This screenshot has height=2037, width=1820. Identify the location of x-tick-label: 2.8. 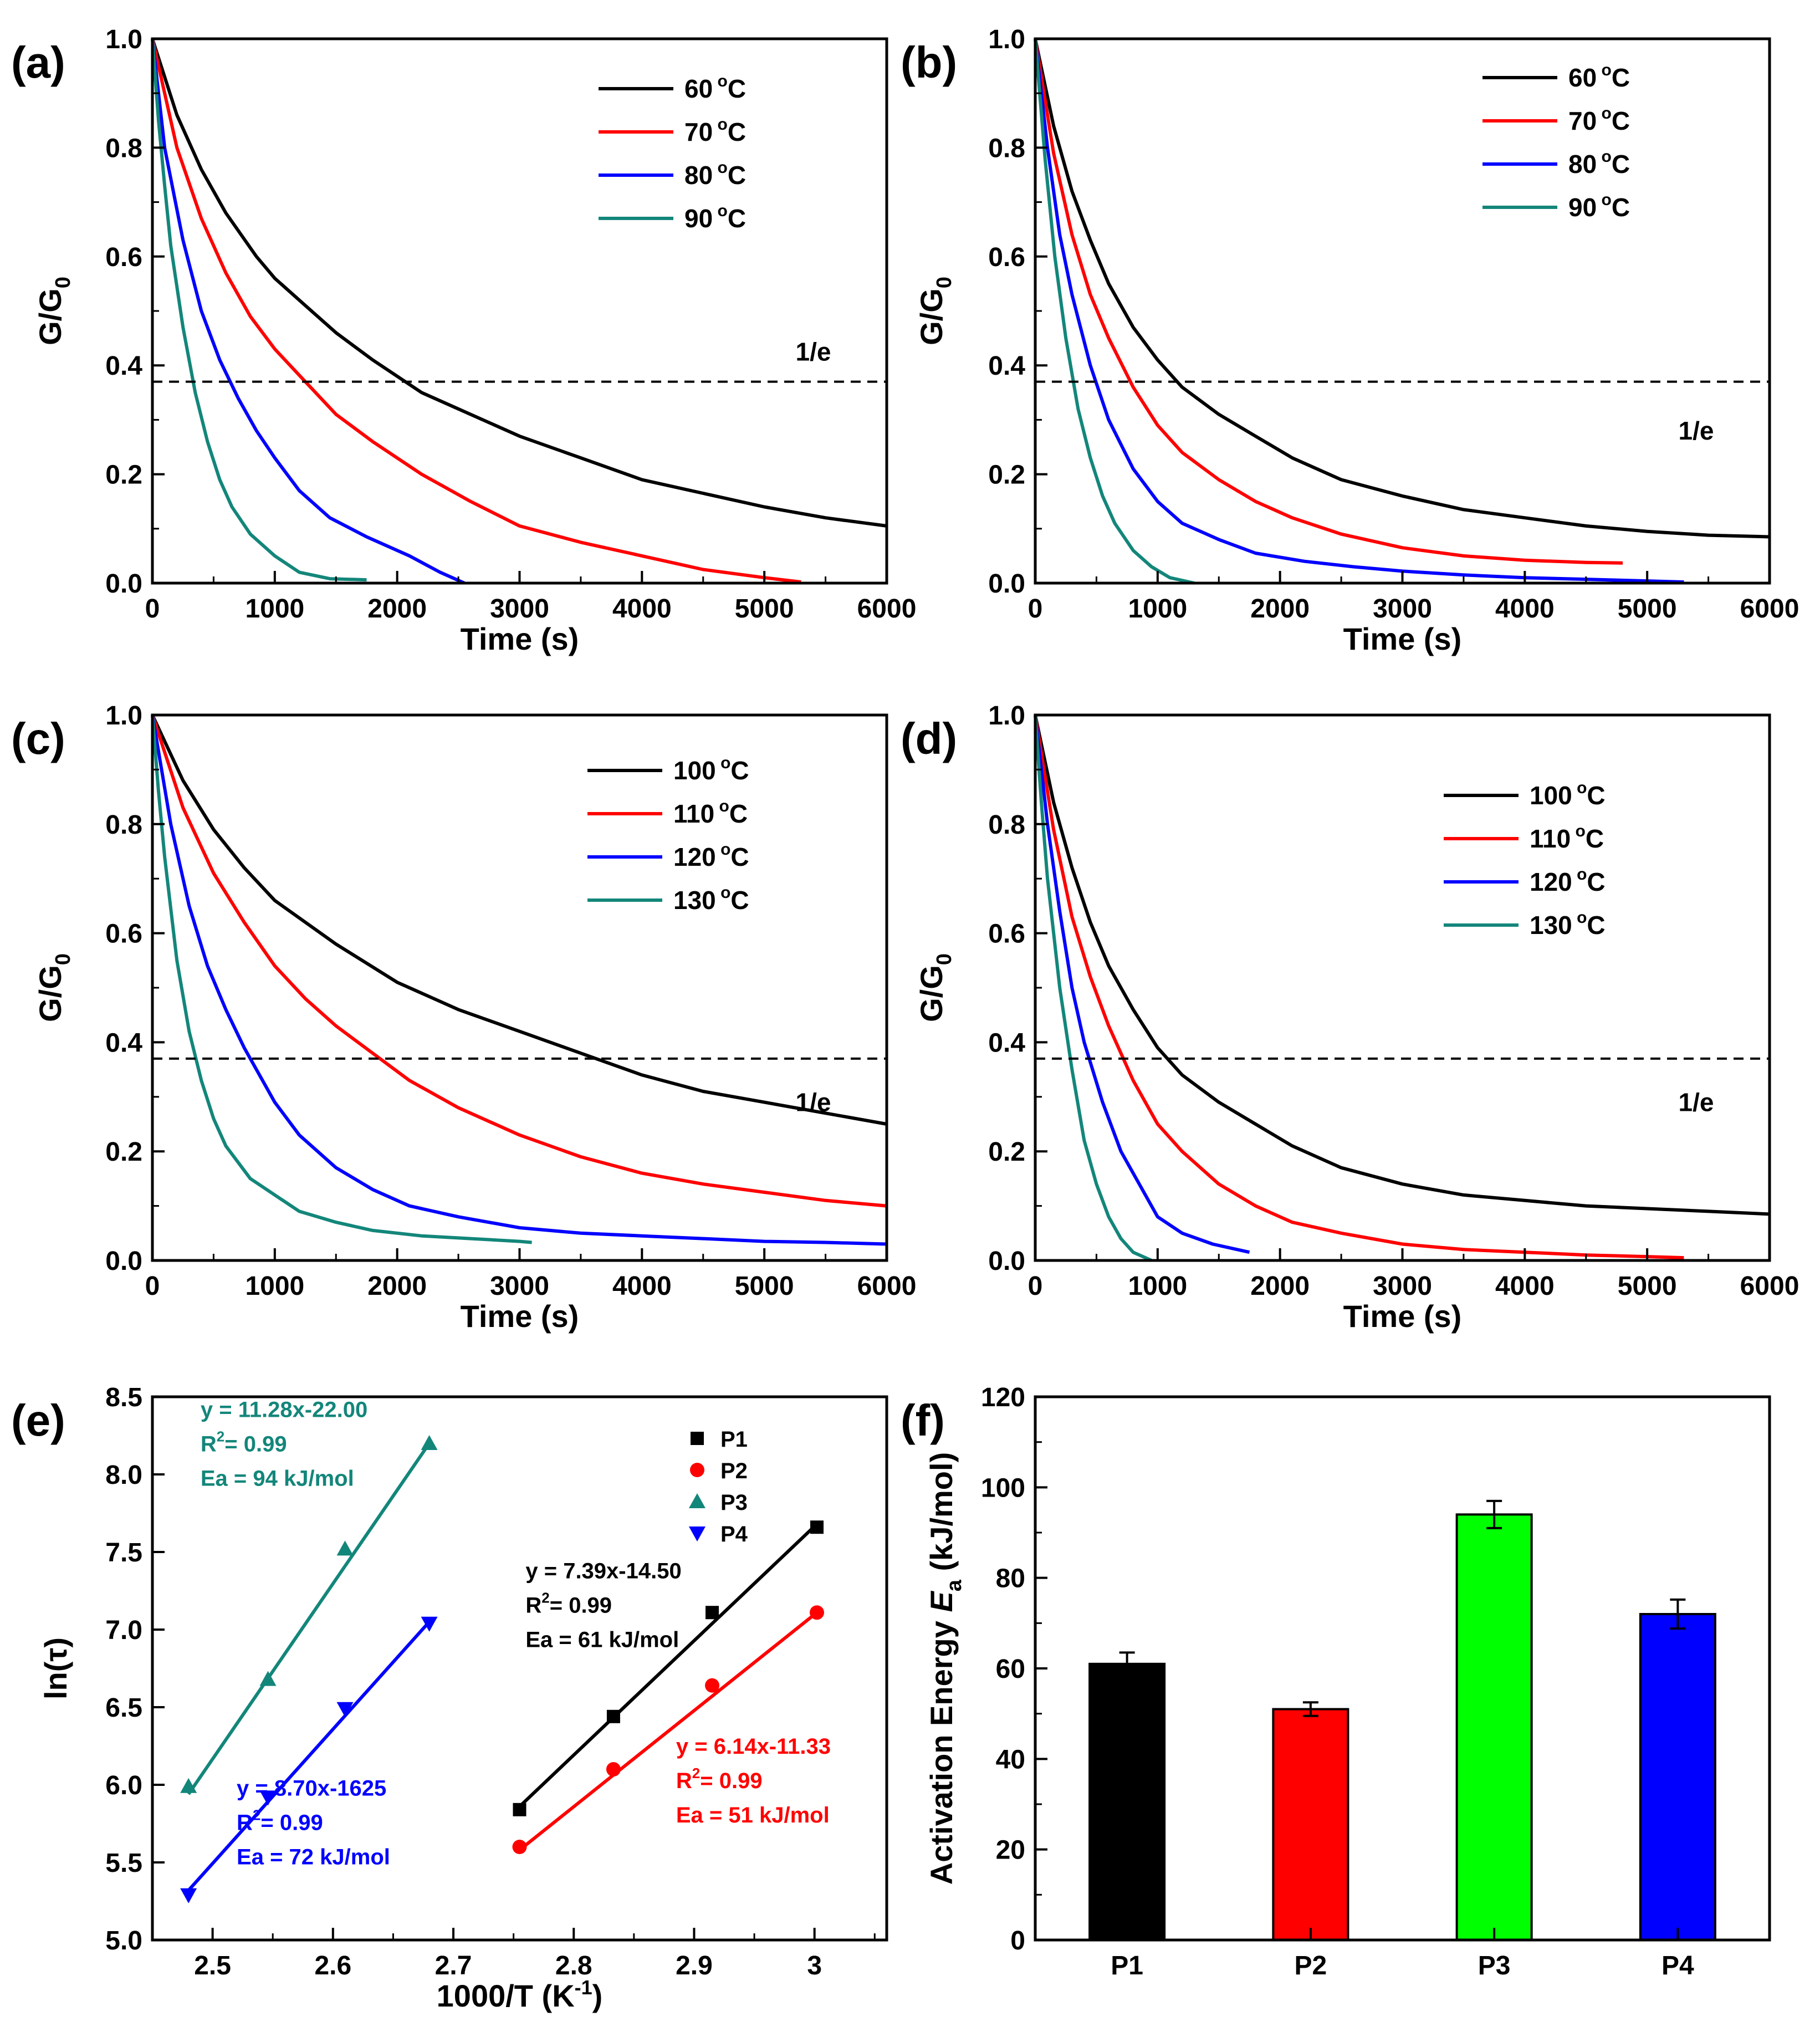
(574, 1965).